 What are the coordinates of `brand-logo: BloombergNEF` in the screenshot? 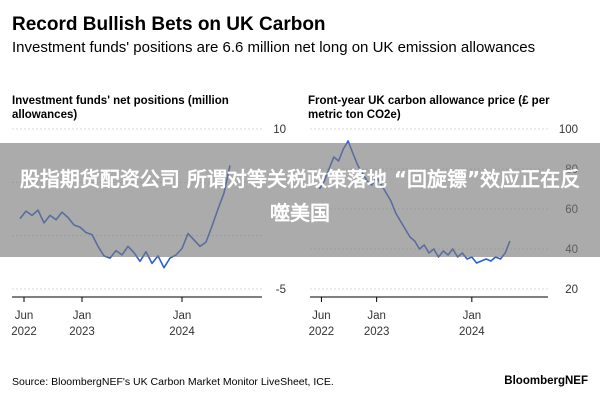 It's located at (546, 381).